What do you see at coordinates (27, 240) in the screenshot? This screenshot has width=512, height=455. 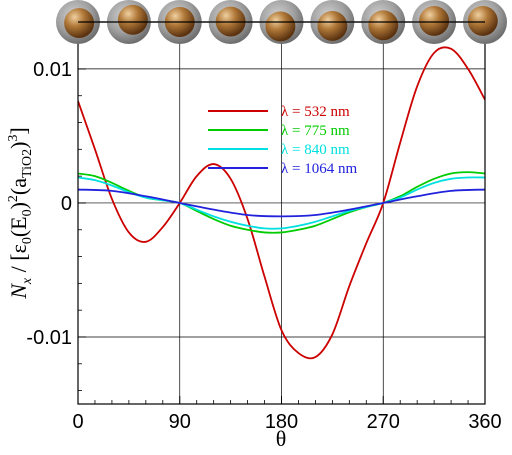 I see `y-label-mid1-sub: 0` at bounding box center [27, 240].